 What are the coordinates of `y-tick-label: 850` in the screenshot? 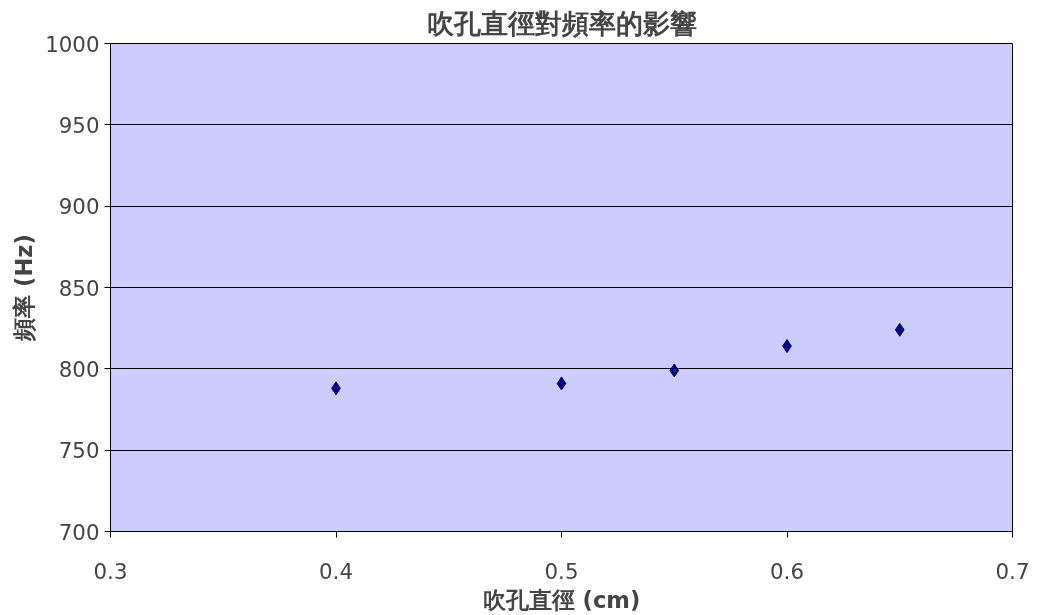 It's located at (79, 288).